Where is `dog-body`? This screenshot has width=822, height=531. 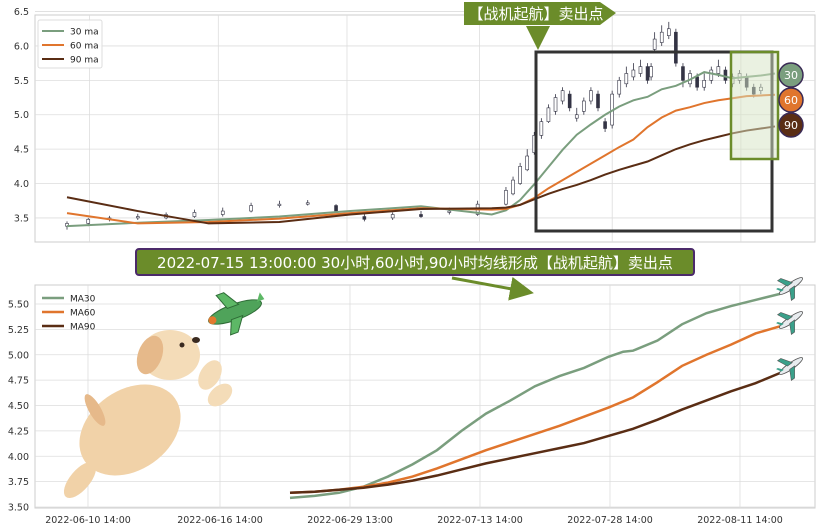 dog-body is located at coordinates (130, 430).